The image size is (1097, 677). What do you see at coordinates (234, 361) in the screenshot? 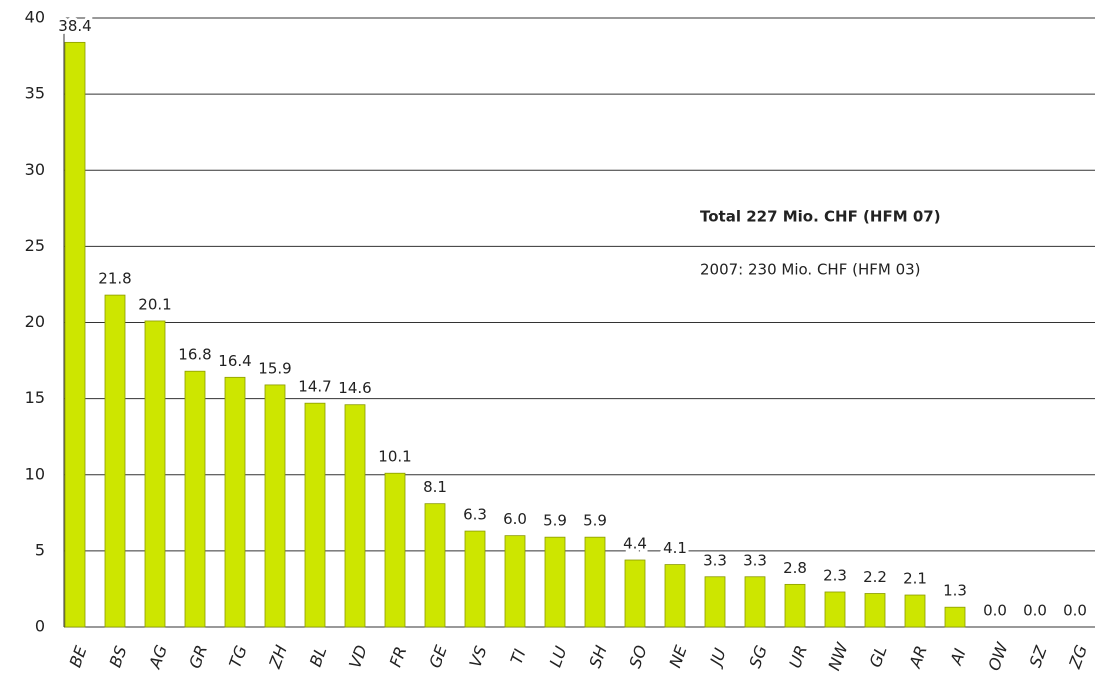
I see `value-label: 16.4` at bounding box center [234, 361].